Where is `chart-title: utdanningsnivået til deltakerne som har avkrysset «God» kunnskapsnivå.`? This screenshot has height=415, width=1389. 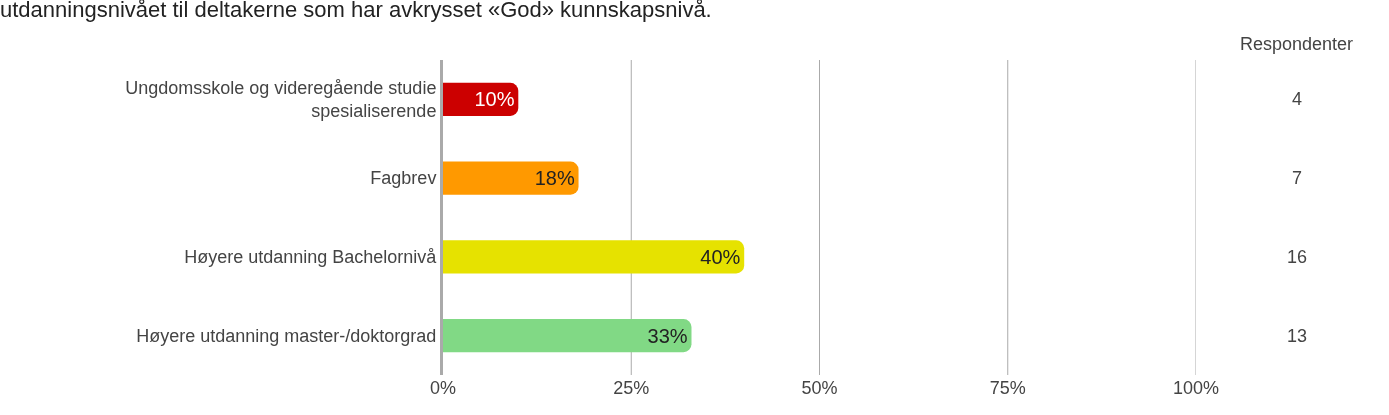 chart-title: utdanningsnivået til deltakerne som har avkrysset «God» kunnskapsnivå. is located at coordinates (356, 11).